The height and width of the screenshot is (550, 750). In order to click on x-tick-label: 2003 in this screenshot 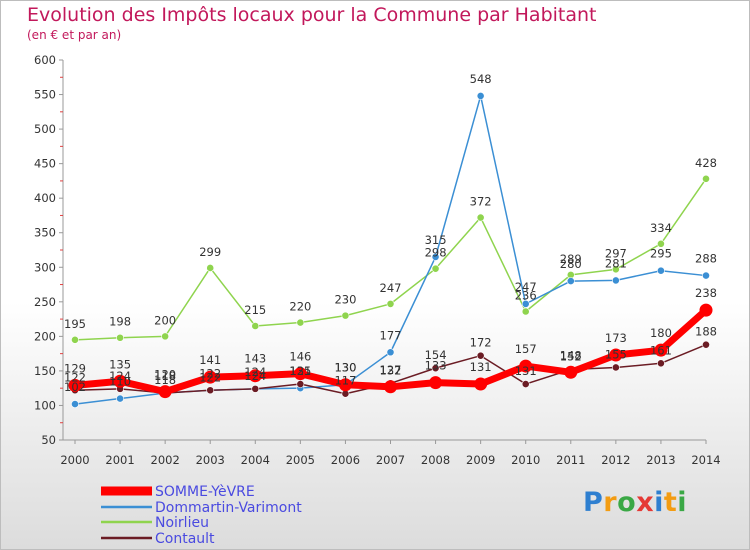, I will do `click(210, 460)`.